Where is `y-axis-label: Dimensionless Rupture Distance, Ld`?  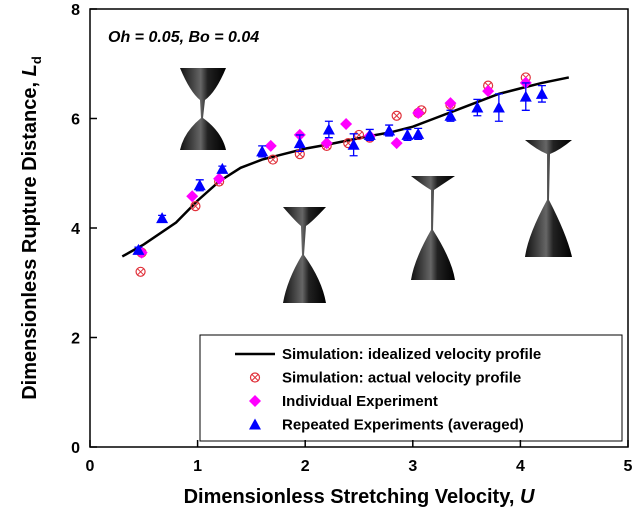
y-axis-label: Dimensionless Rupture Distance, Ld is located at coordinates (31, 228).